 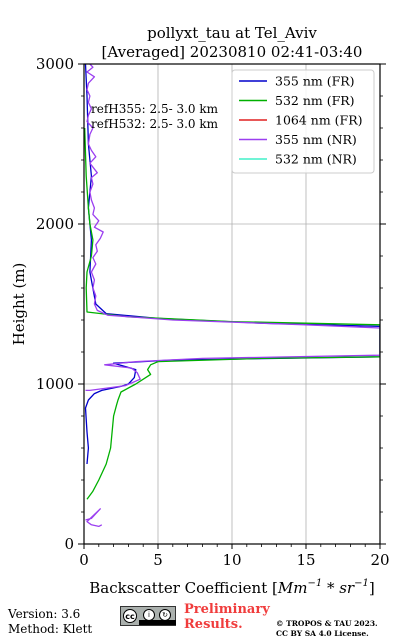 What do you see at coordinates (69, 544) in the screenshot?
I see `y-tick-label: 0` at bounding box center [69, 544].